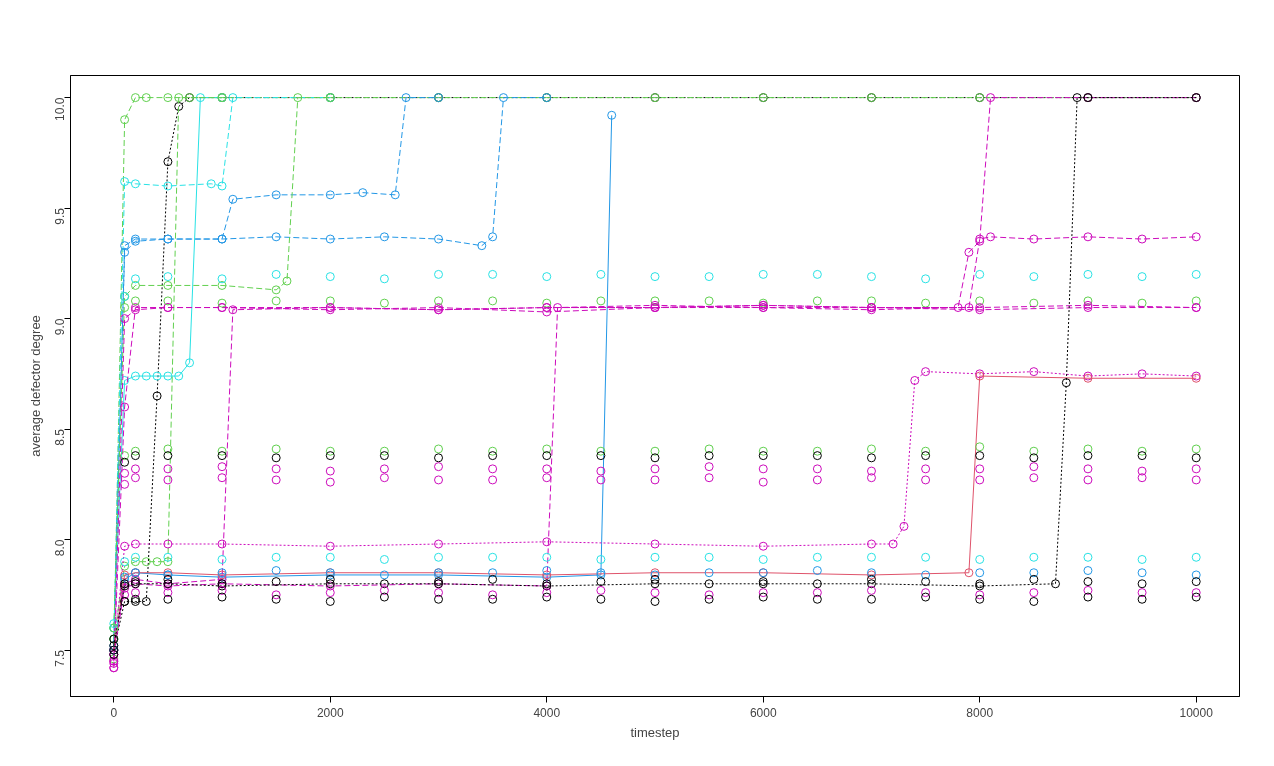 The height and width of the screenshot is (766, 1274). What do you see at coordinates (1196, 712) in the screenshot?
I see `x-tick-label: 10000` at bounding box center [1196, 712].